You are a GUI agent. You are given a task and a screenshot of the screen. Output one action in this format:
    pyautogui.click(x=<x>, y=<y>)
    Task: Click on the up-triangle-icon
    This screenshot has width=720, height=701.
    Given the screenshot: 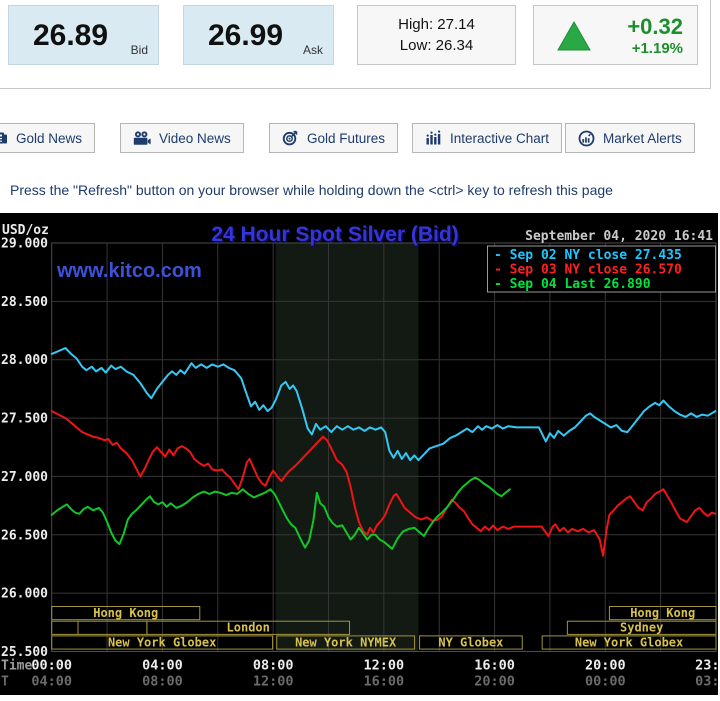 What is the action you would take?
    pyautogui.click(x=574, y=35)
    